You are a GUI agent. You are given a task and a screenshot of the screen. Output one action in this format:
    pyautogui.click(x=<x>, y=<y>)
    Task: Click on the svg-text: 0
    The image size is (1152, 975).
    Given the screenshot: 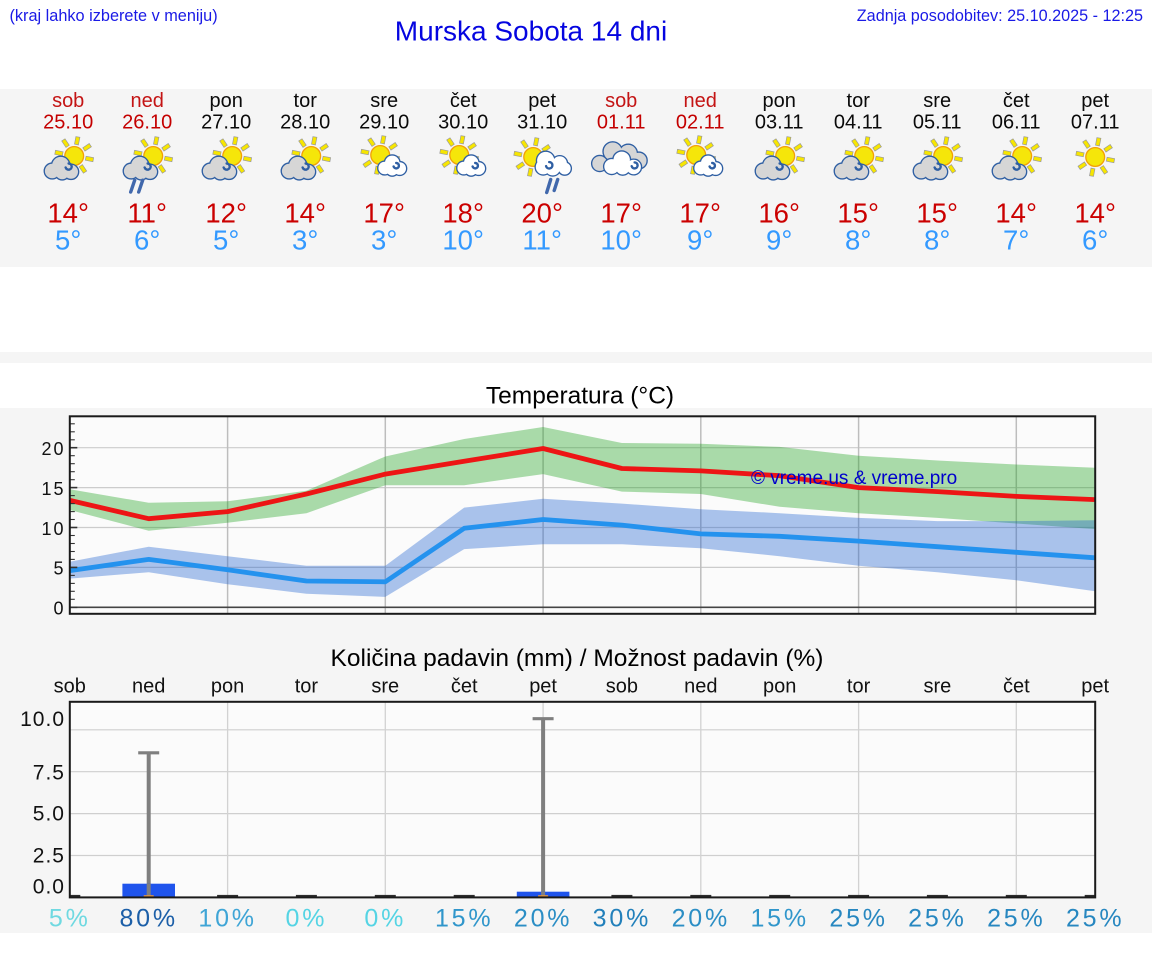 What is the action you would take?
    pyautogui.click(x=59, y=609)
    